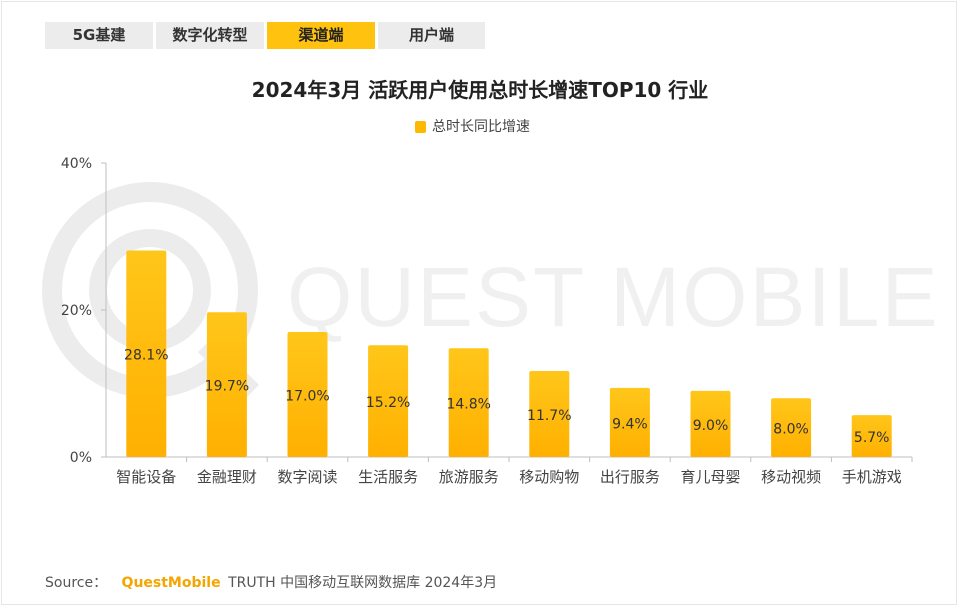  I want to click on bar-data-label: 28.1%, so click(146, 356).